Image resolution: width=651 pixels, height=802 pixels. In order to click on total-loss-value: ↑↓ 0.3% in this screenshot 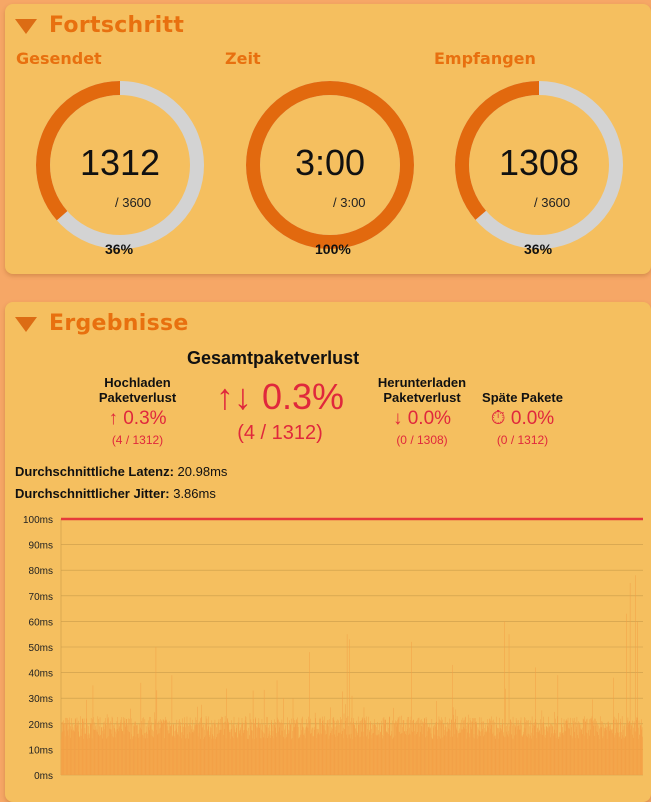, I will do `click(280, 397)`.